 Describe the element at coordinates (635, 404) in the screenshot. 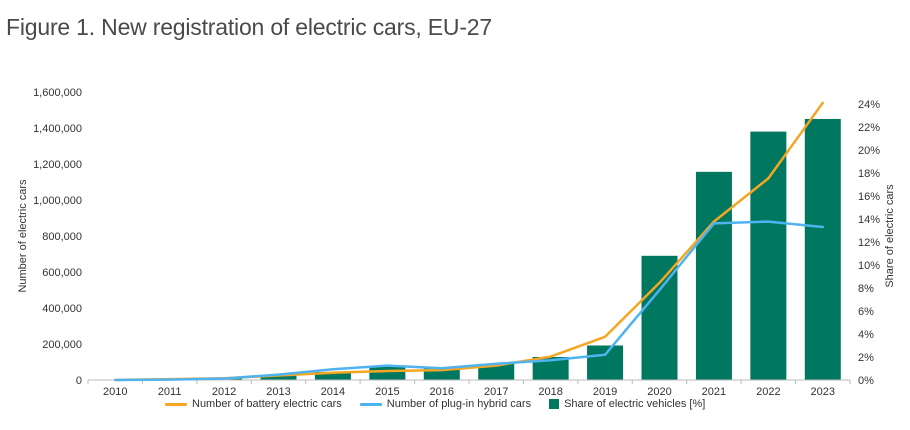

I see `legend-label-share: Share of electric vehicles [%]` at that location.